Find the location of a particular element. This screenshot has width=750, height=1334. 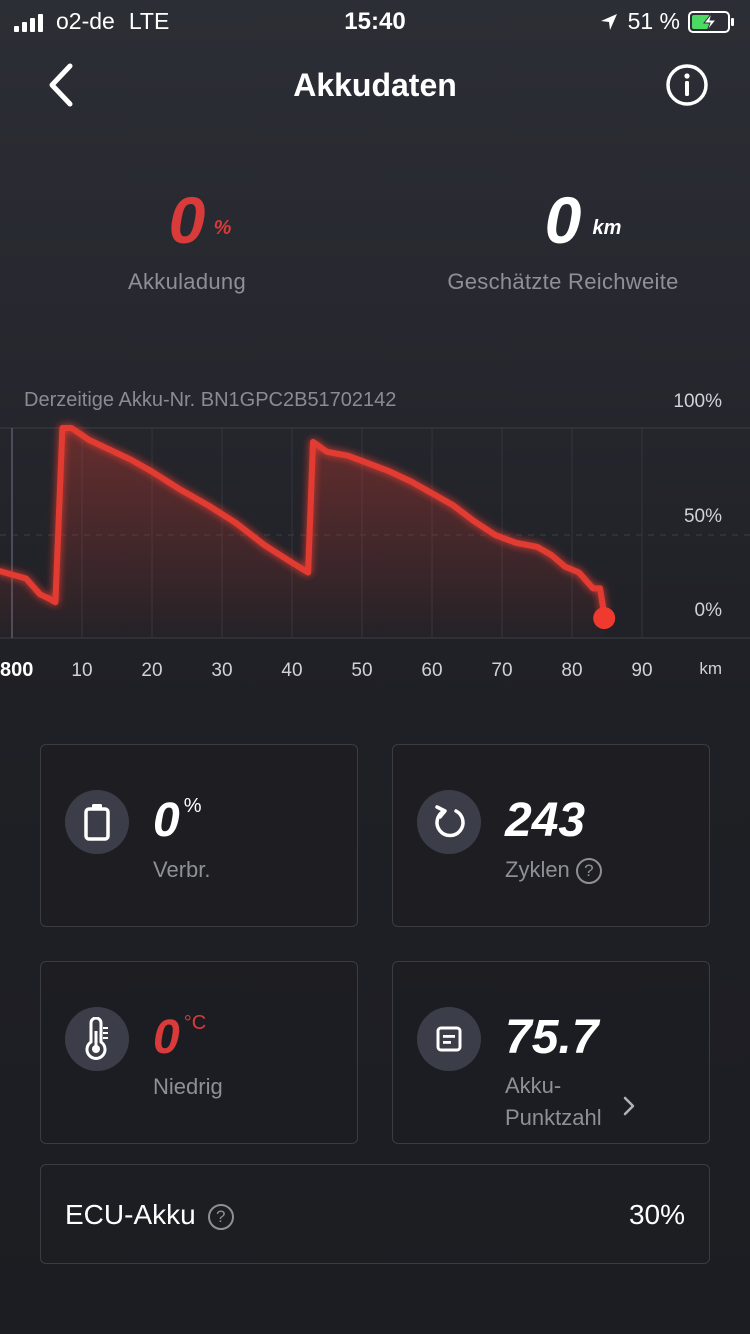

cycles-value: 243 is located at coordinates (545, 820).